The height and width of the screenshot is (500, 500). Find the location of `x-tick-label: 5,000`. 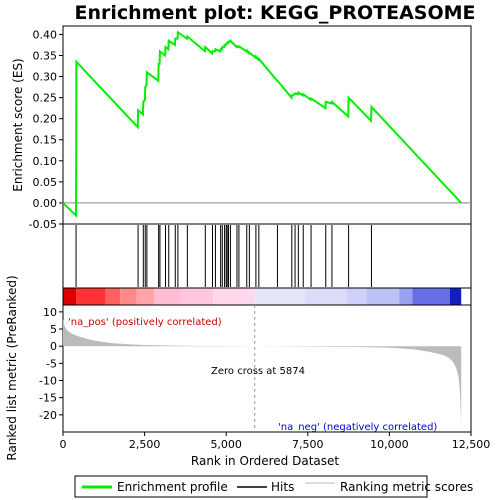

x-tick-label: 5,000 is located at coordinates (226, 444).